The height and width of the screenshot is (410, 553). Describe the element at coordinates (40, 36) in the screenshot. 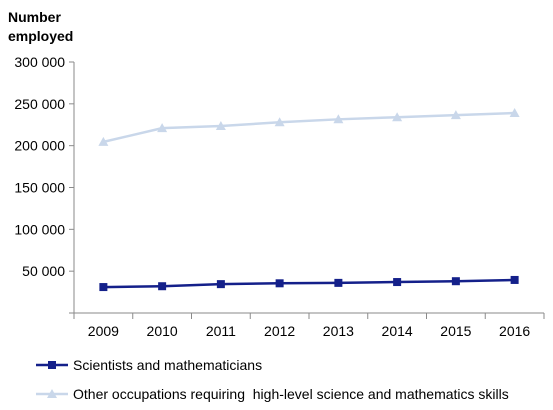

I see `y-axis-label-line-2: employed` at that location.